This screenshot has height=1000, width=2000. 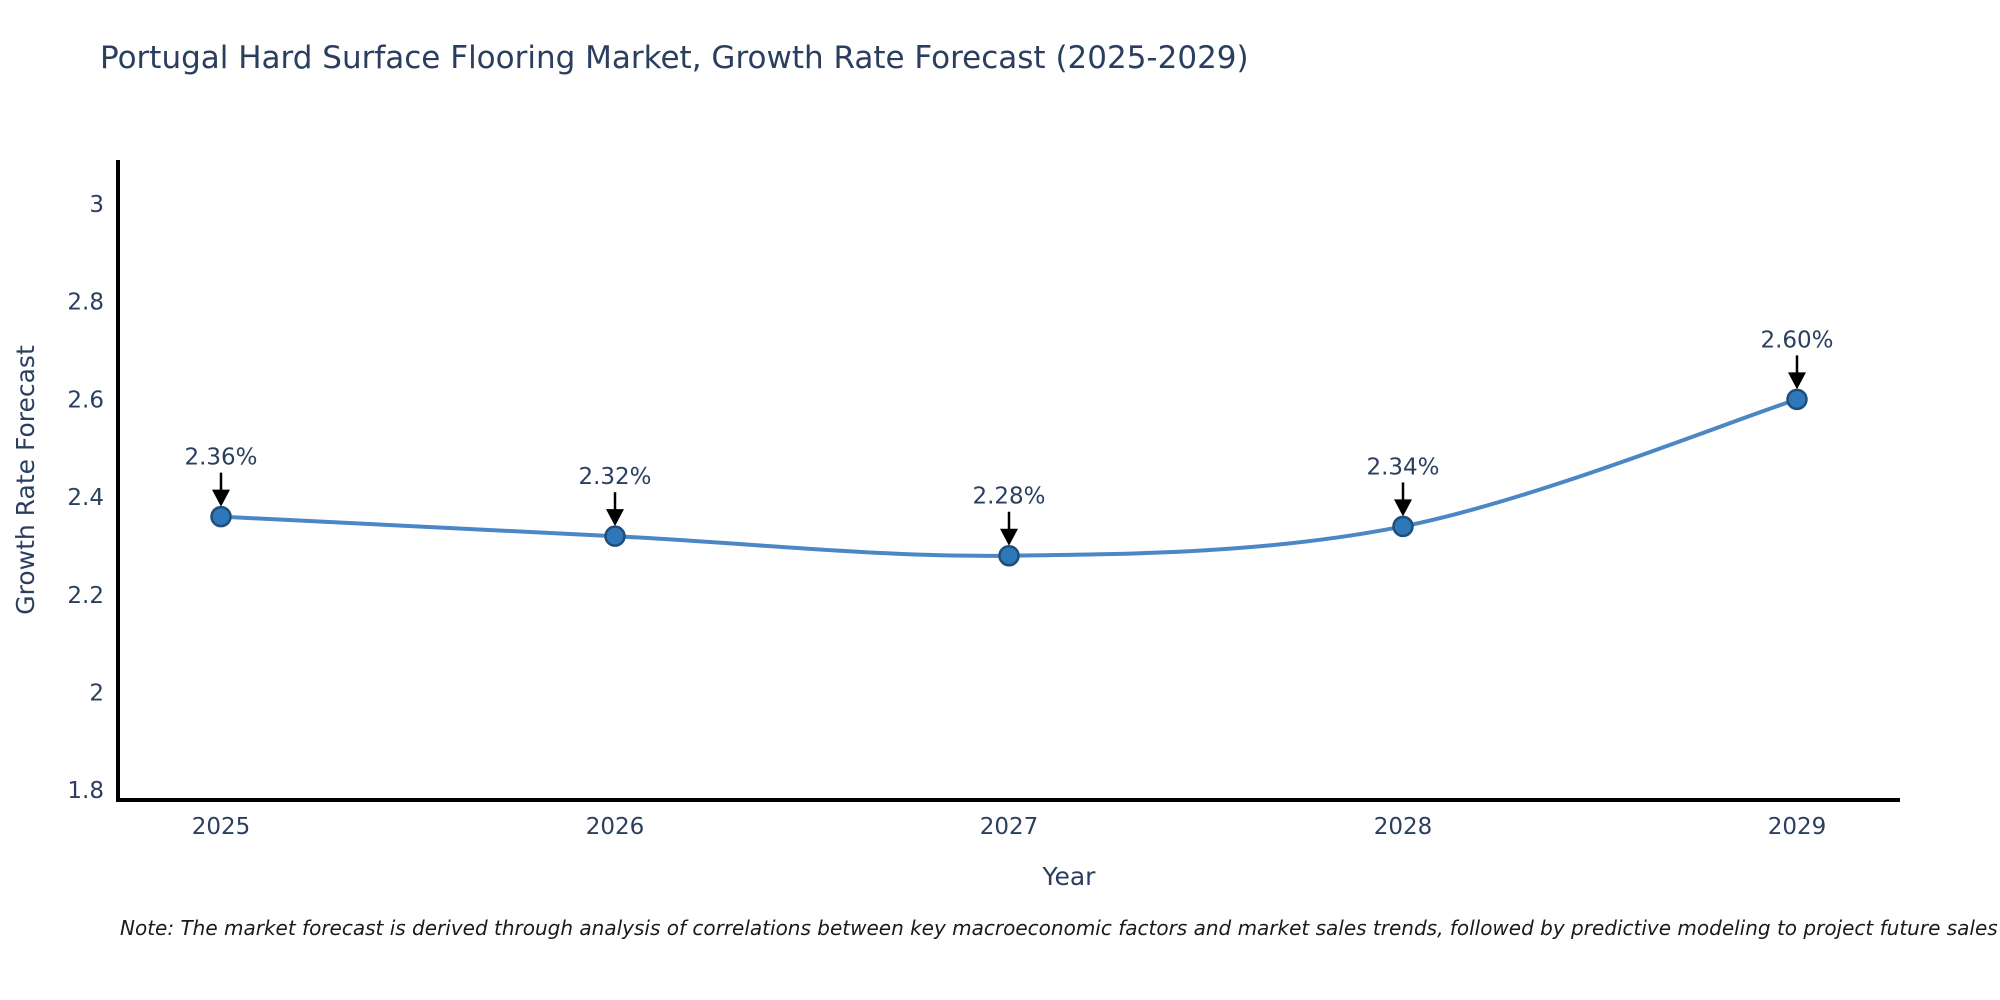 I want to click on data-point-2027, so click(x=1009, y=555).